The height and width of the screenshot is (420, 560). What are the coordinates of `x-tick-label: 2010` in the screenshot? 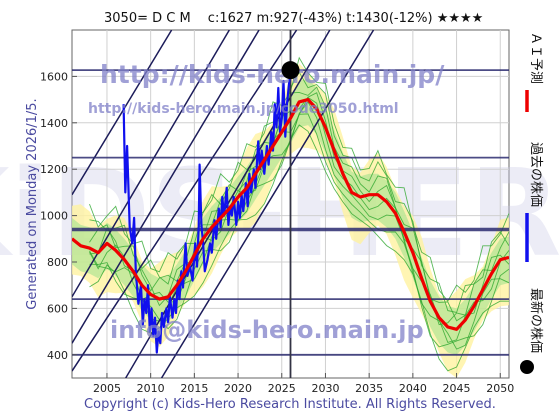 It's located at (151, 388).